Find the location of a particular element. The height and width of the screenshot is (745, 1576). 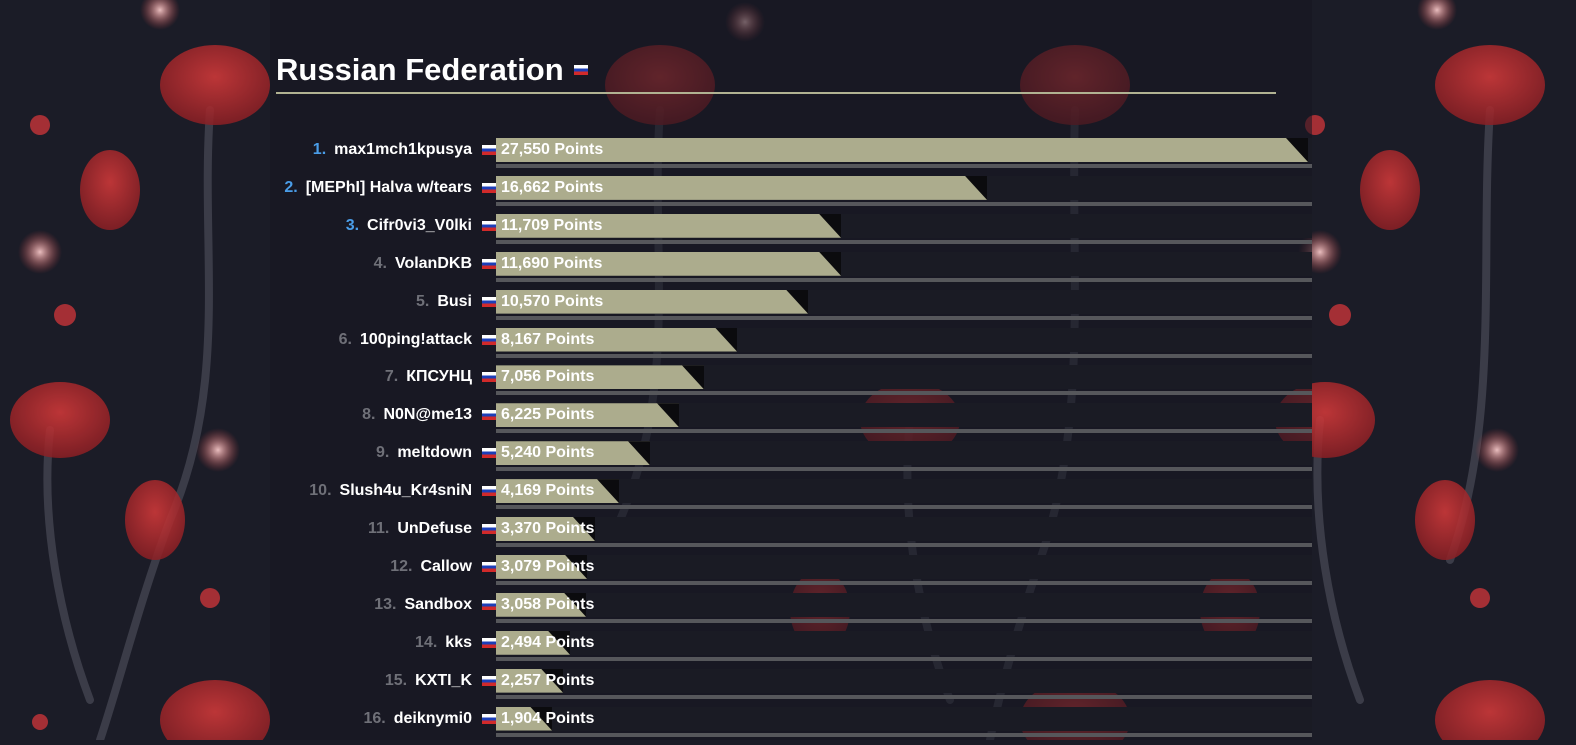

leaderboard-row: 3,058 Points 13. Sandbox is located at coordinates (788, 611).